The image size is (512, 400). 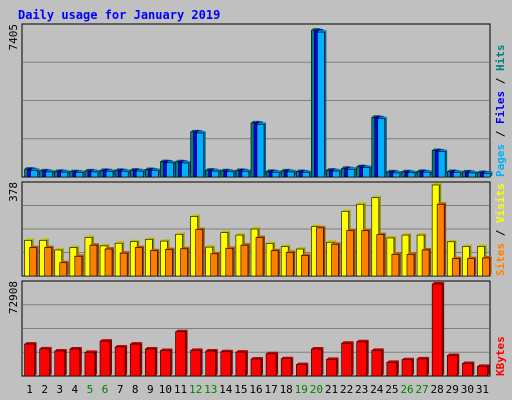 What do you see at coordinates (316, 389) in the screenshot?
I see `x-tick-label: 20` at bounding box center [316, 389].